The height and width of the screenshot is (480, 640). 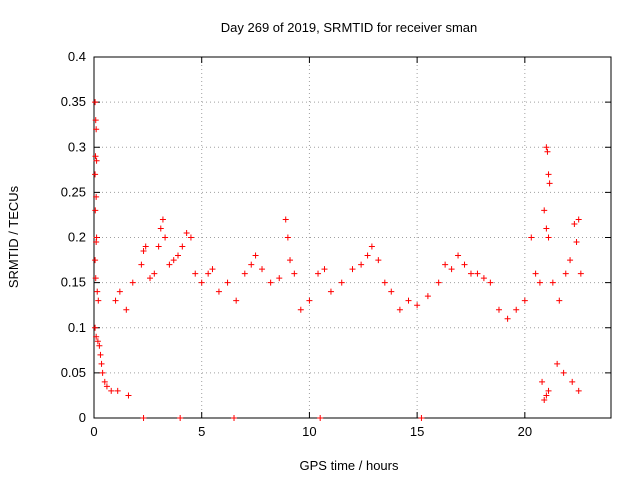 I want to click on y-tick-label: 0.4, so click(x=77, y=56).